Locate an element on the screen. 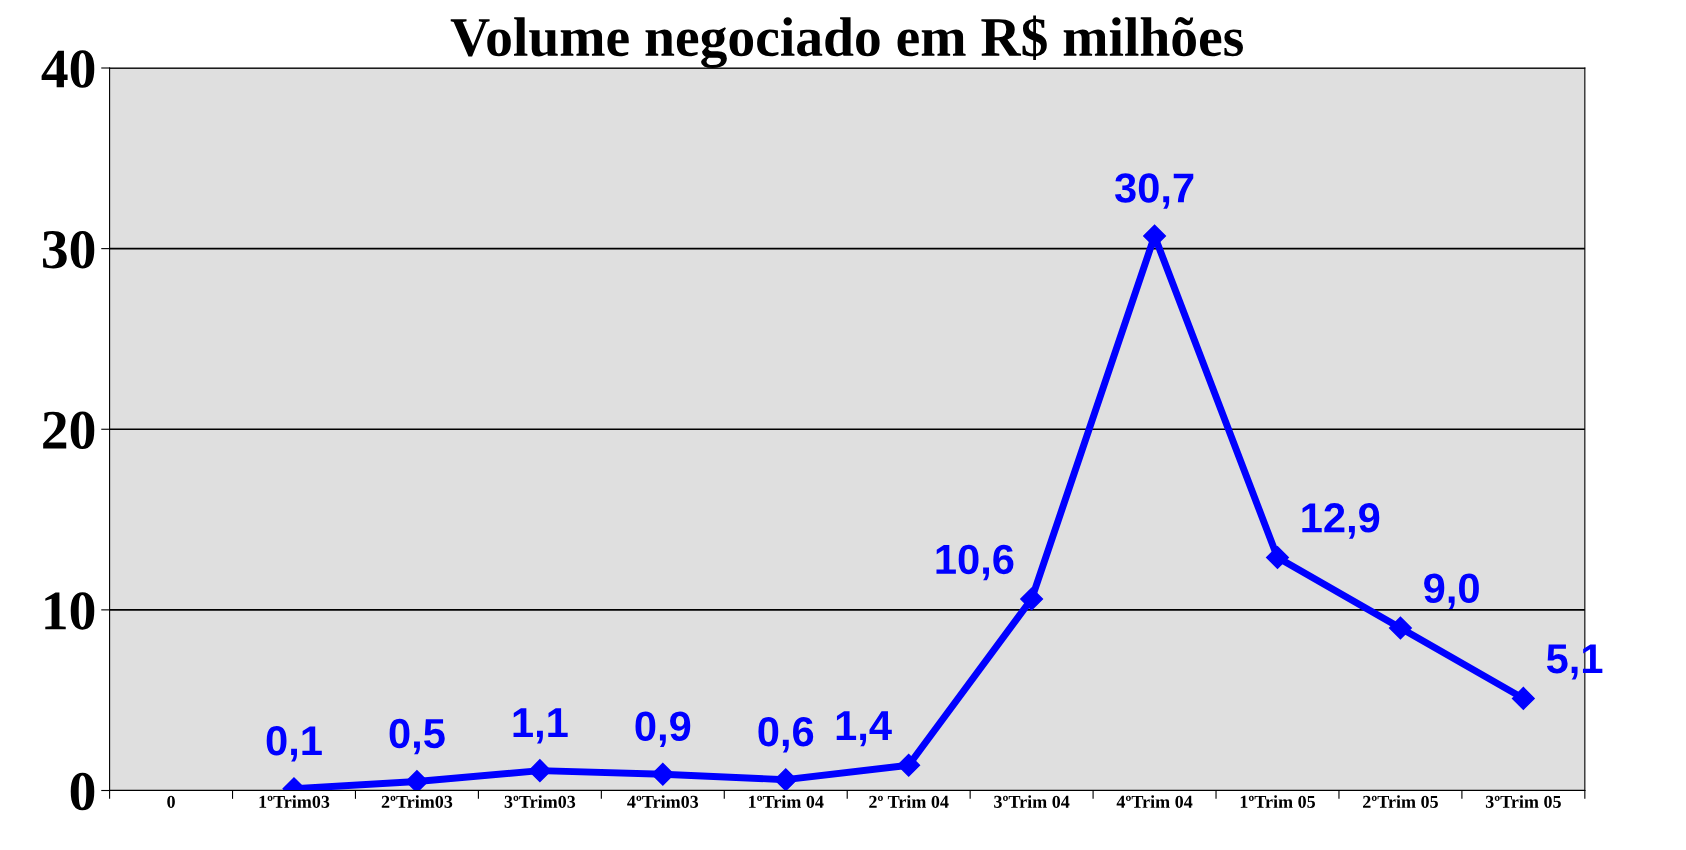 The height and width of the screenshot is (850, 1686). x-tick-label: 1ºTrim 05 is located at coordinates (1277, 801).